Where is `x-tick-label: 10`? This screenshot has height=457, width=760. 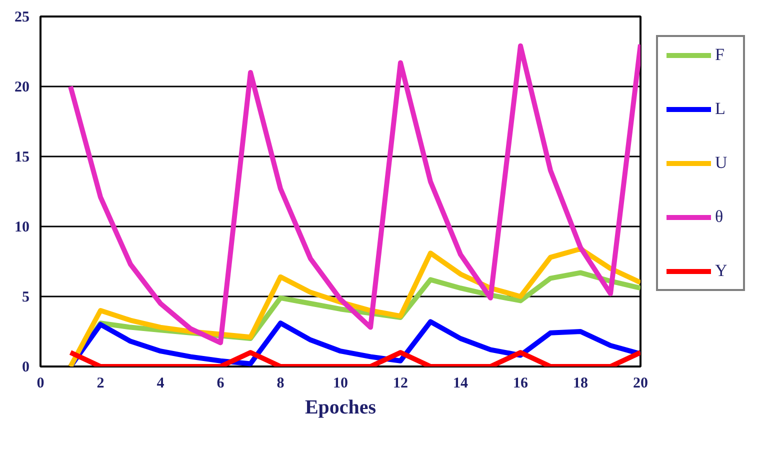 x-tick-label: 10 is located at coordinates (340, 384).